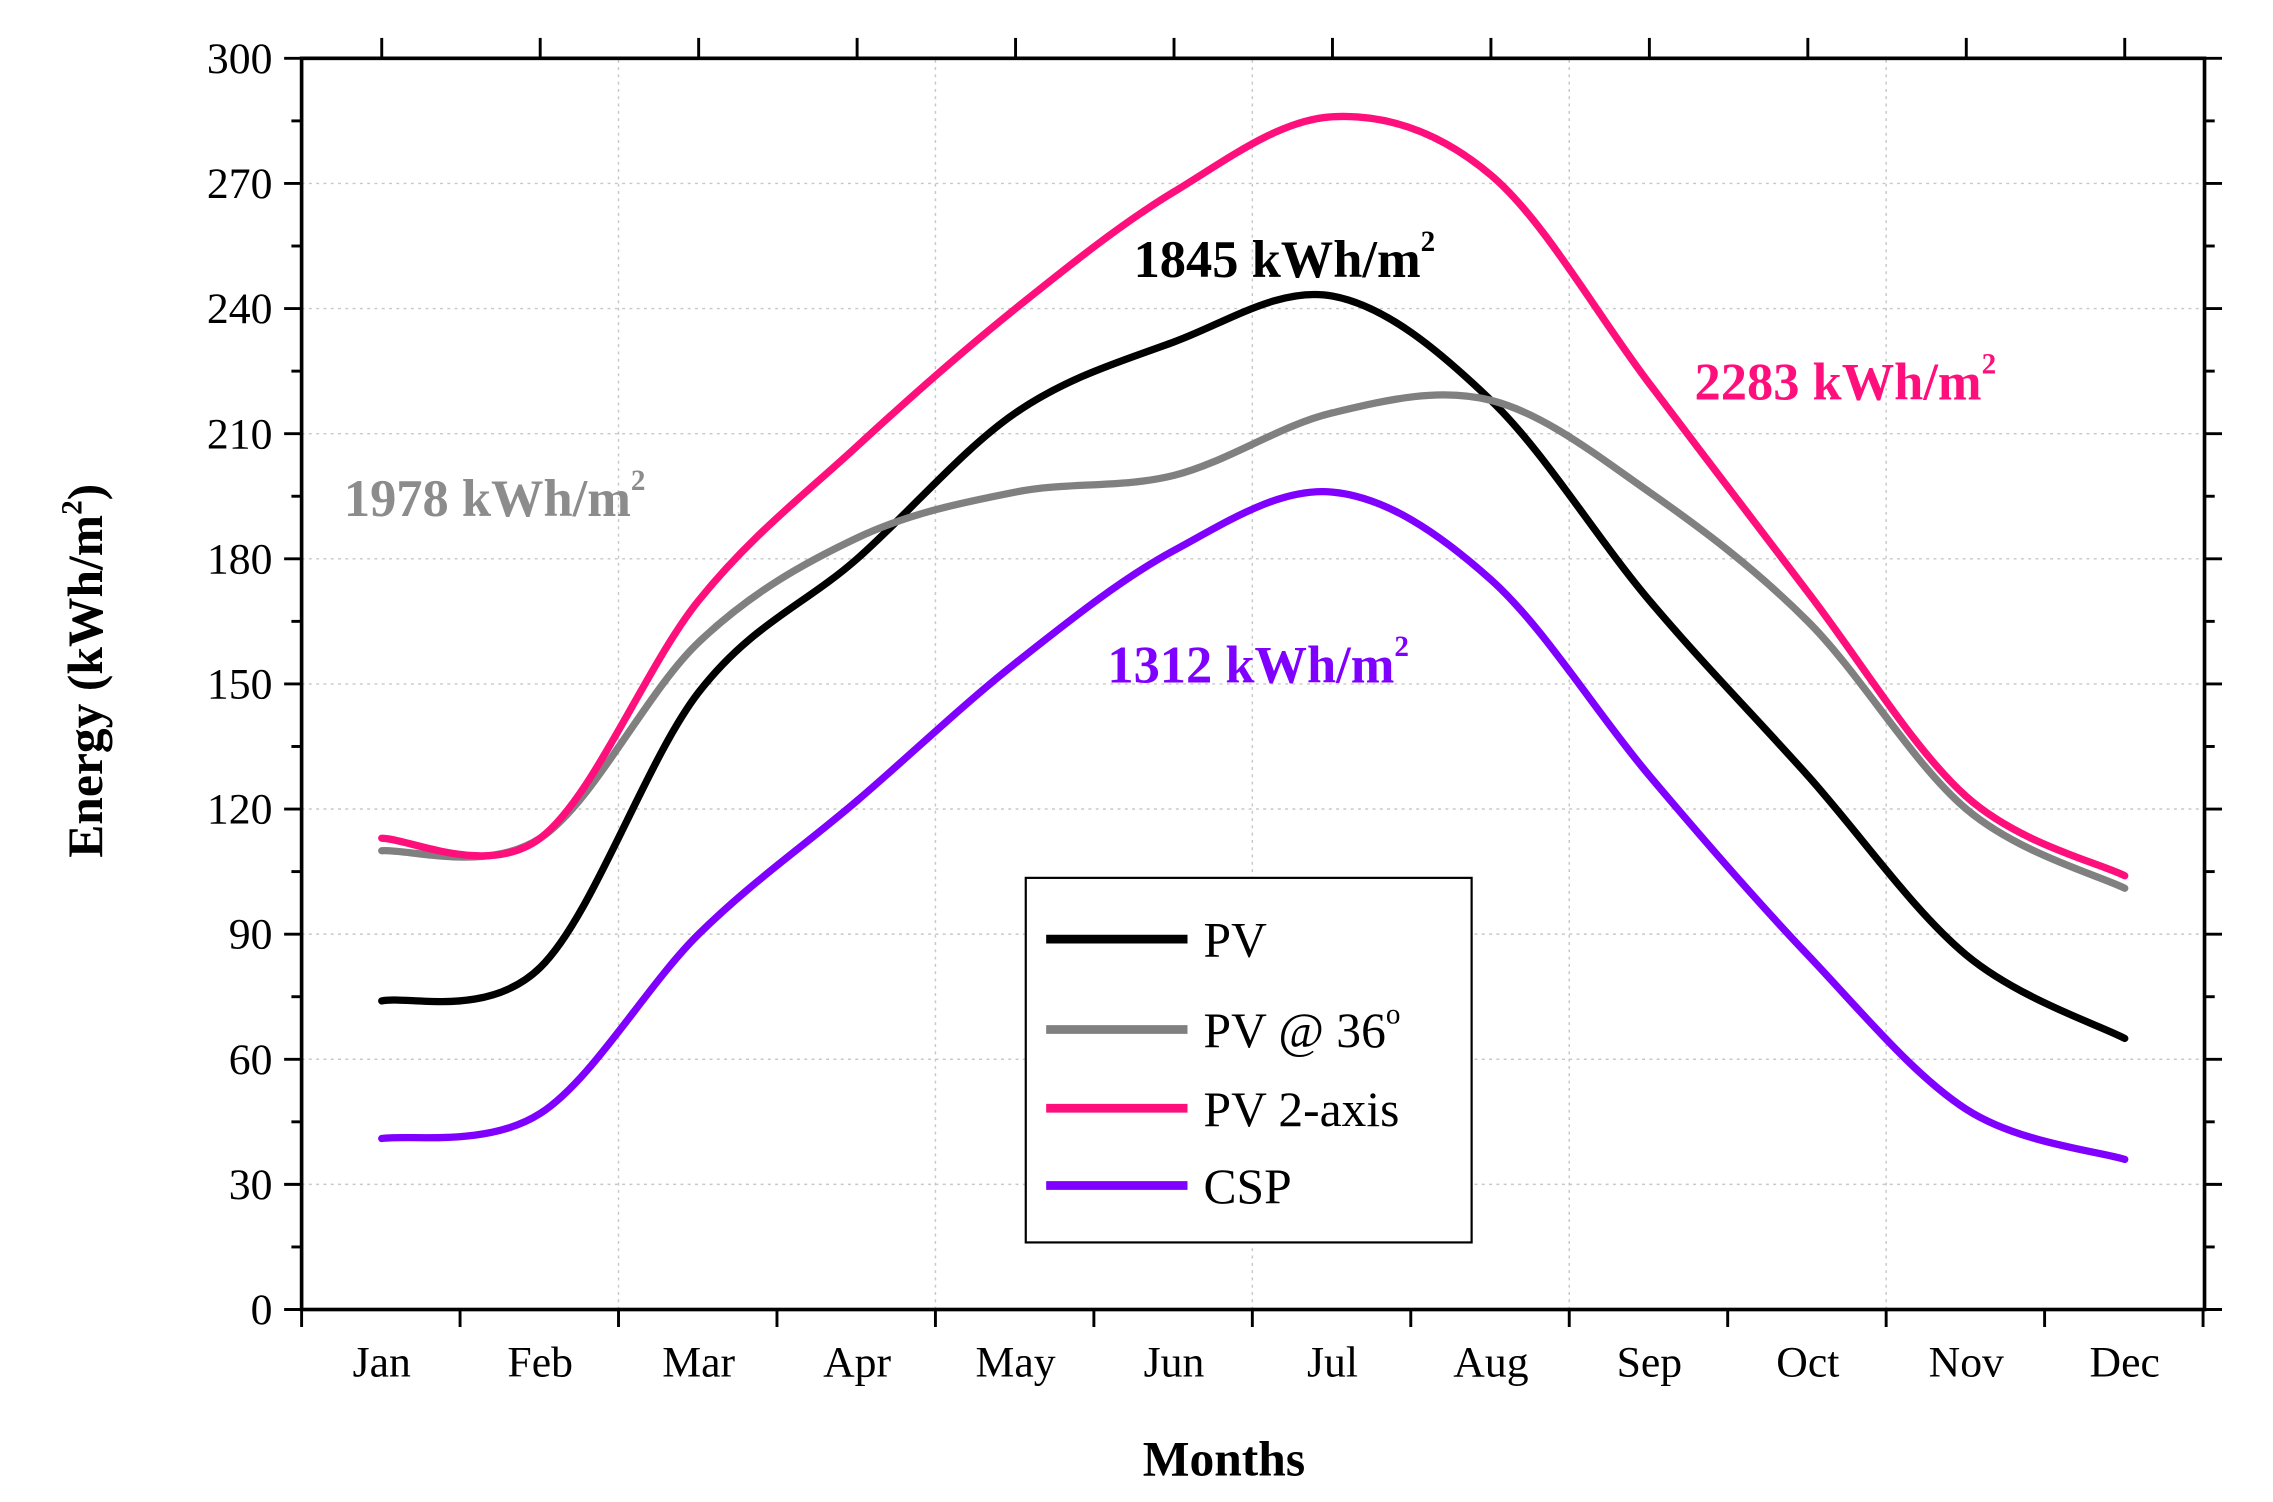 This screenshot has width=2273, height=1502. I want to click on y-tick-label: 30, so click(251, 1185).